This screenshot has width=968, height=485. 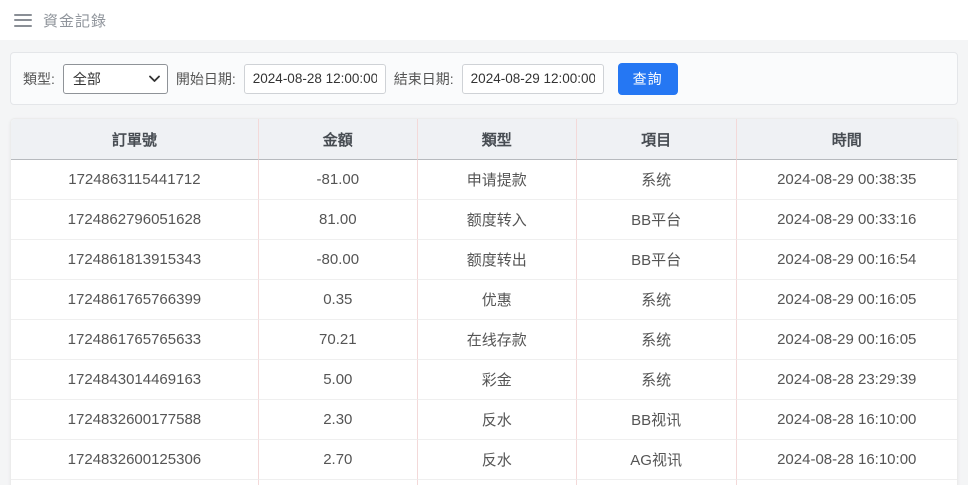 I want to click on start-date-input, so click(x=314, y=78).